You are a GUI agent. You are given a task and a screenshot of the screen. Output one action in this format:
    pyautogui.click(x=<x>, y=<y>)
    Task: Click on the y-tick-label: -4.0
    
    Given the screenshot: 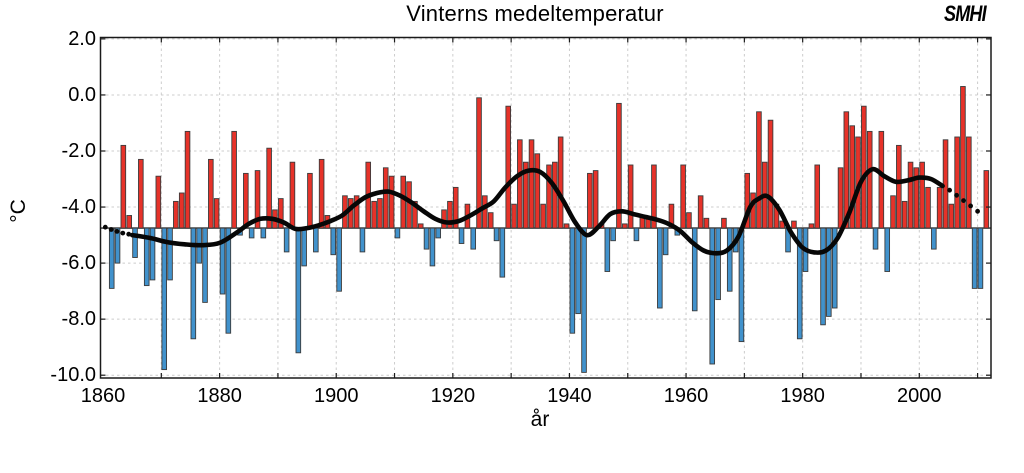 What is the action you would take?
    pyautogui.click(x=78, y=207)
    